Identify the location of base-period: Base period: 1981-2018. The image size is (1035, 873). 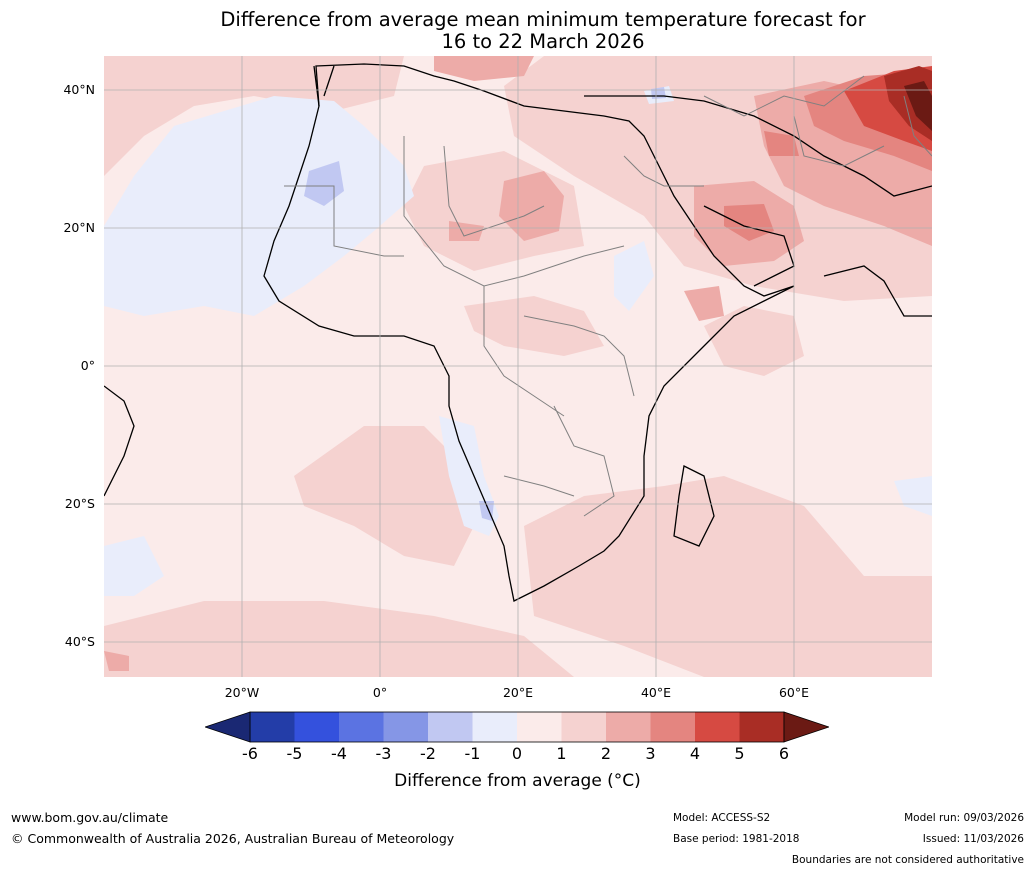
(736, 839).